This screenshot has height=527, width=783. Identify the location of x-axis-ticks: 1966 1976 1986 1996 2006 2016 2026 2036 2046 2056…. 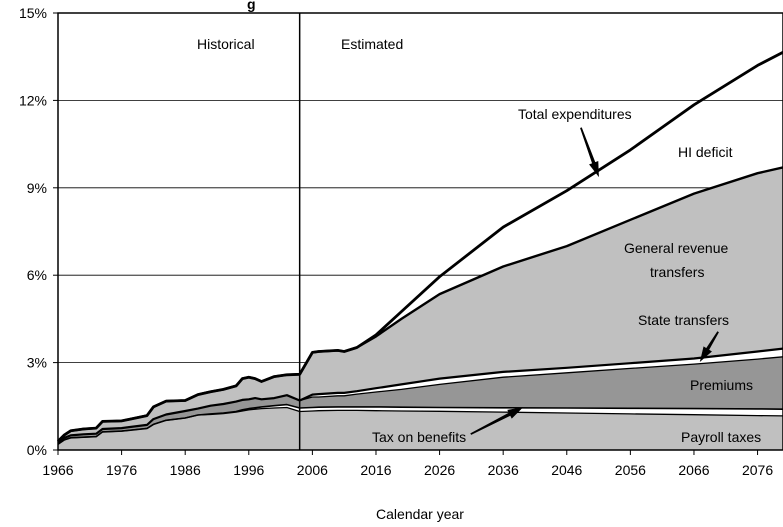
(407, 464).